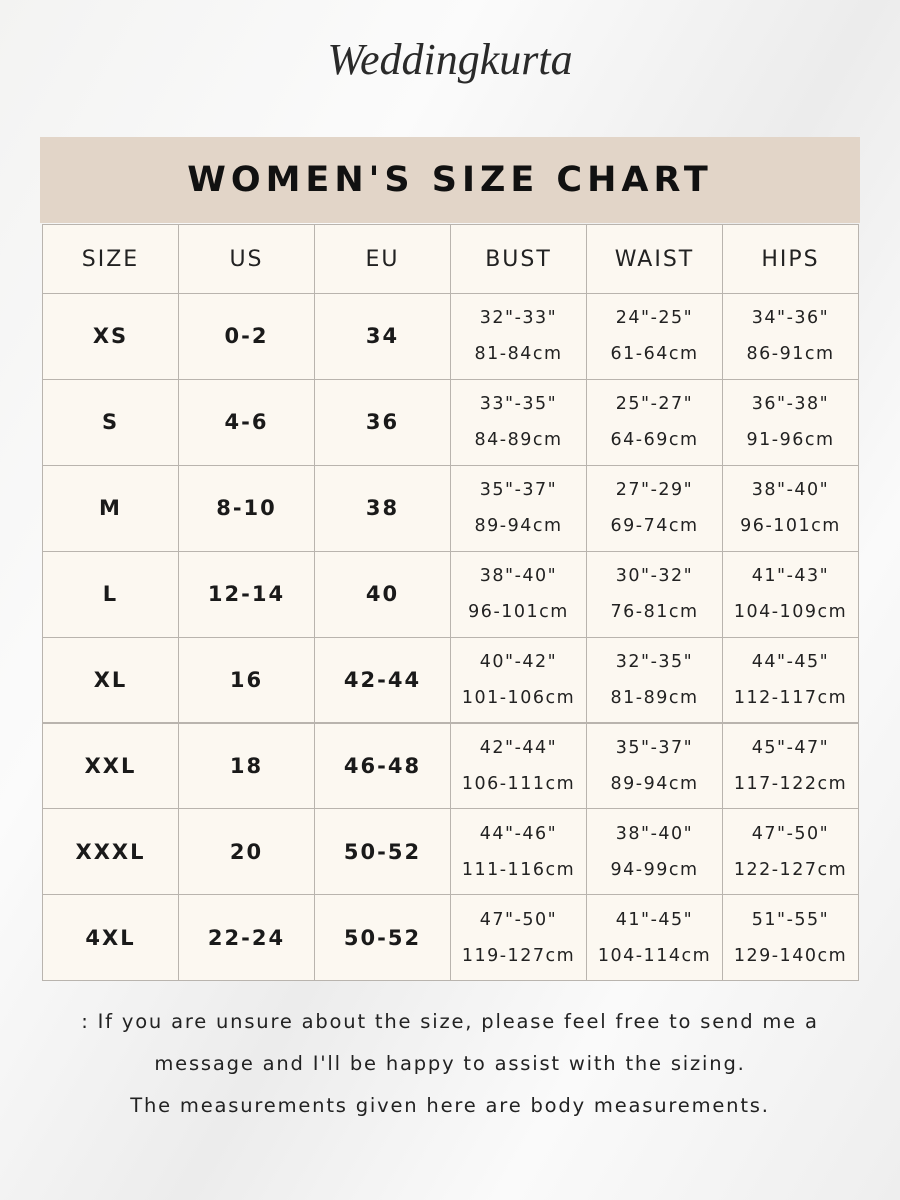 Image resolution: width=900 pixels, height=1200 pixels. What do you see at coordinates (518, 662) in the screenshot?
I see `inch-value: 40"-42"` at bounding box center [518, 662].